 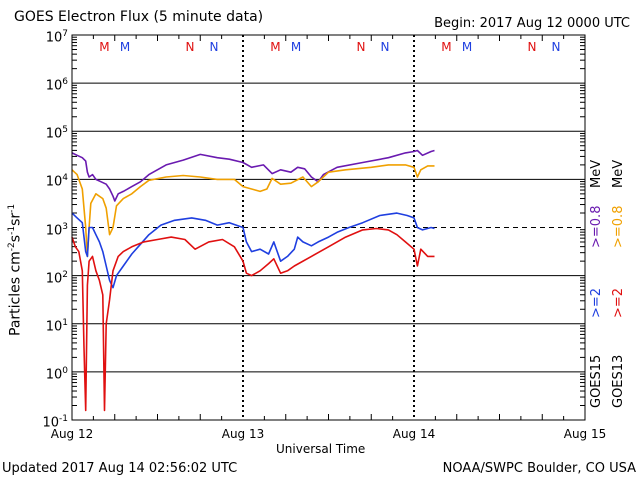 What do you see at coordinates (539, 468) in the screenshot?
I see `data-source: NOAA/SWPC Boulder, CO USA` at bounding box center [539, 468].